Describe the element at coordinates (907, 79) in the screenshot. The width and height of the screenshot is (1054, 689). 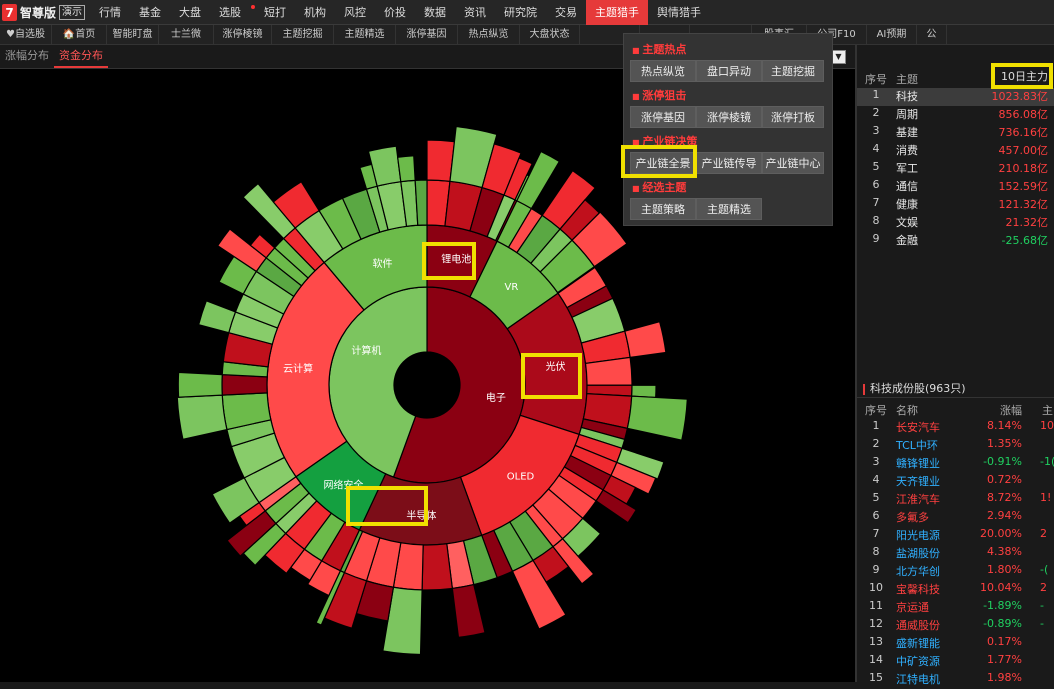
I see `col-theme: 主题` at that location.